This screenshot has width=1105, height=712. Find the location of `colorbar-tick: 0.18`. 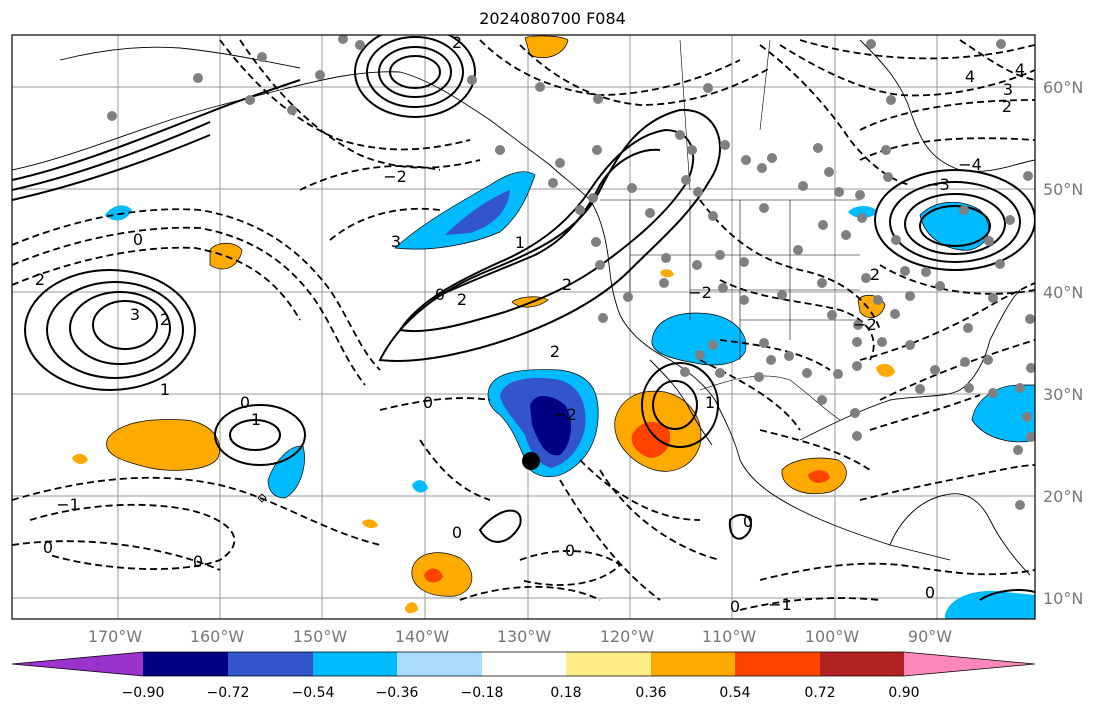

colorbar-tick: 0.18 is located at coordinates (565, 693).